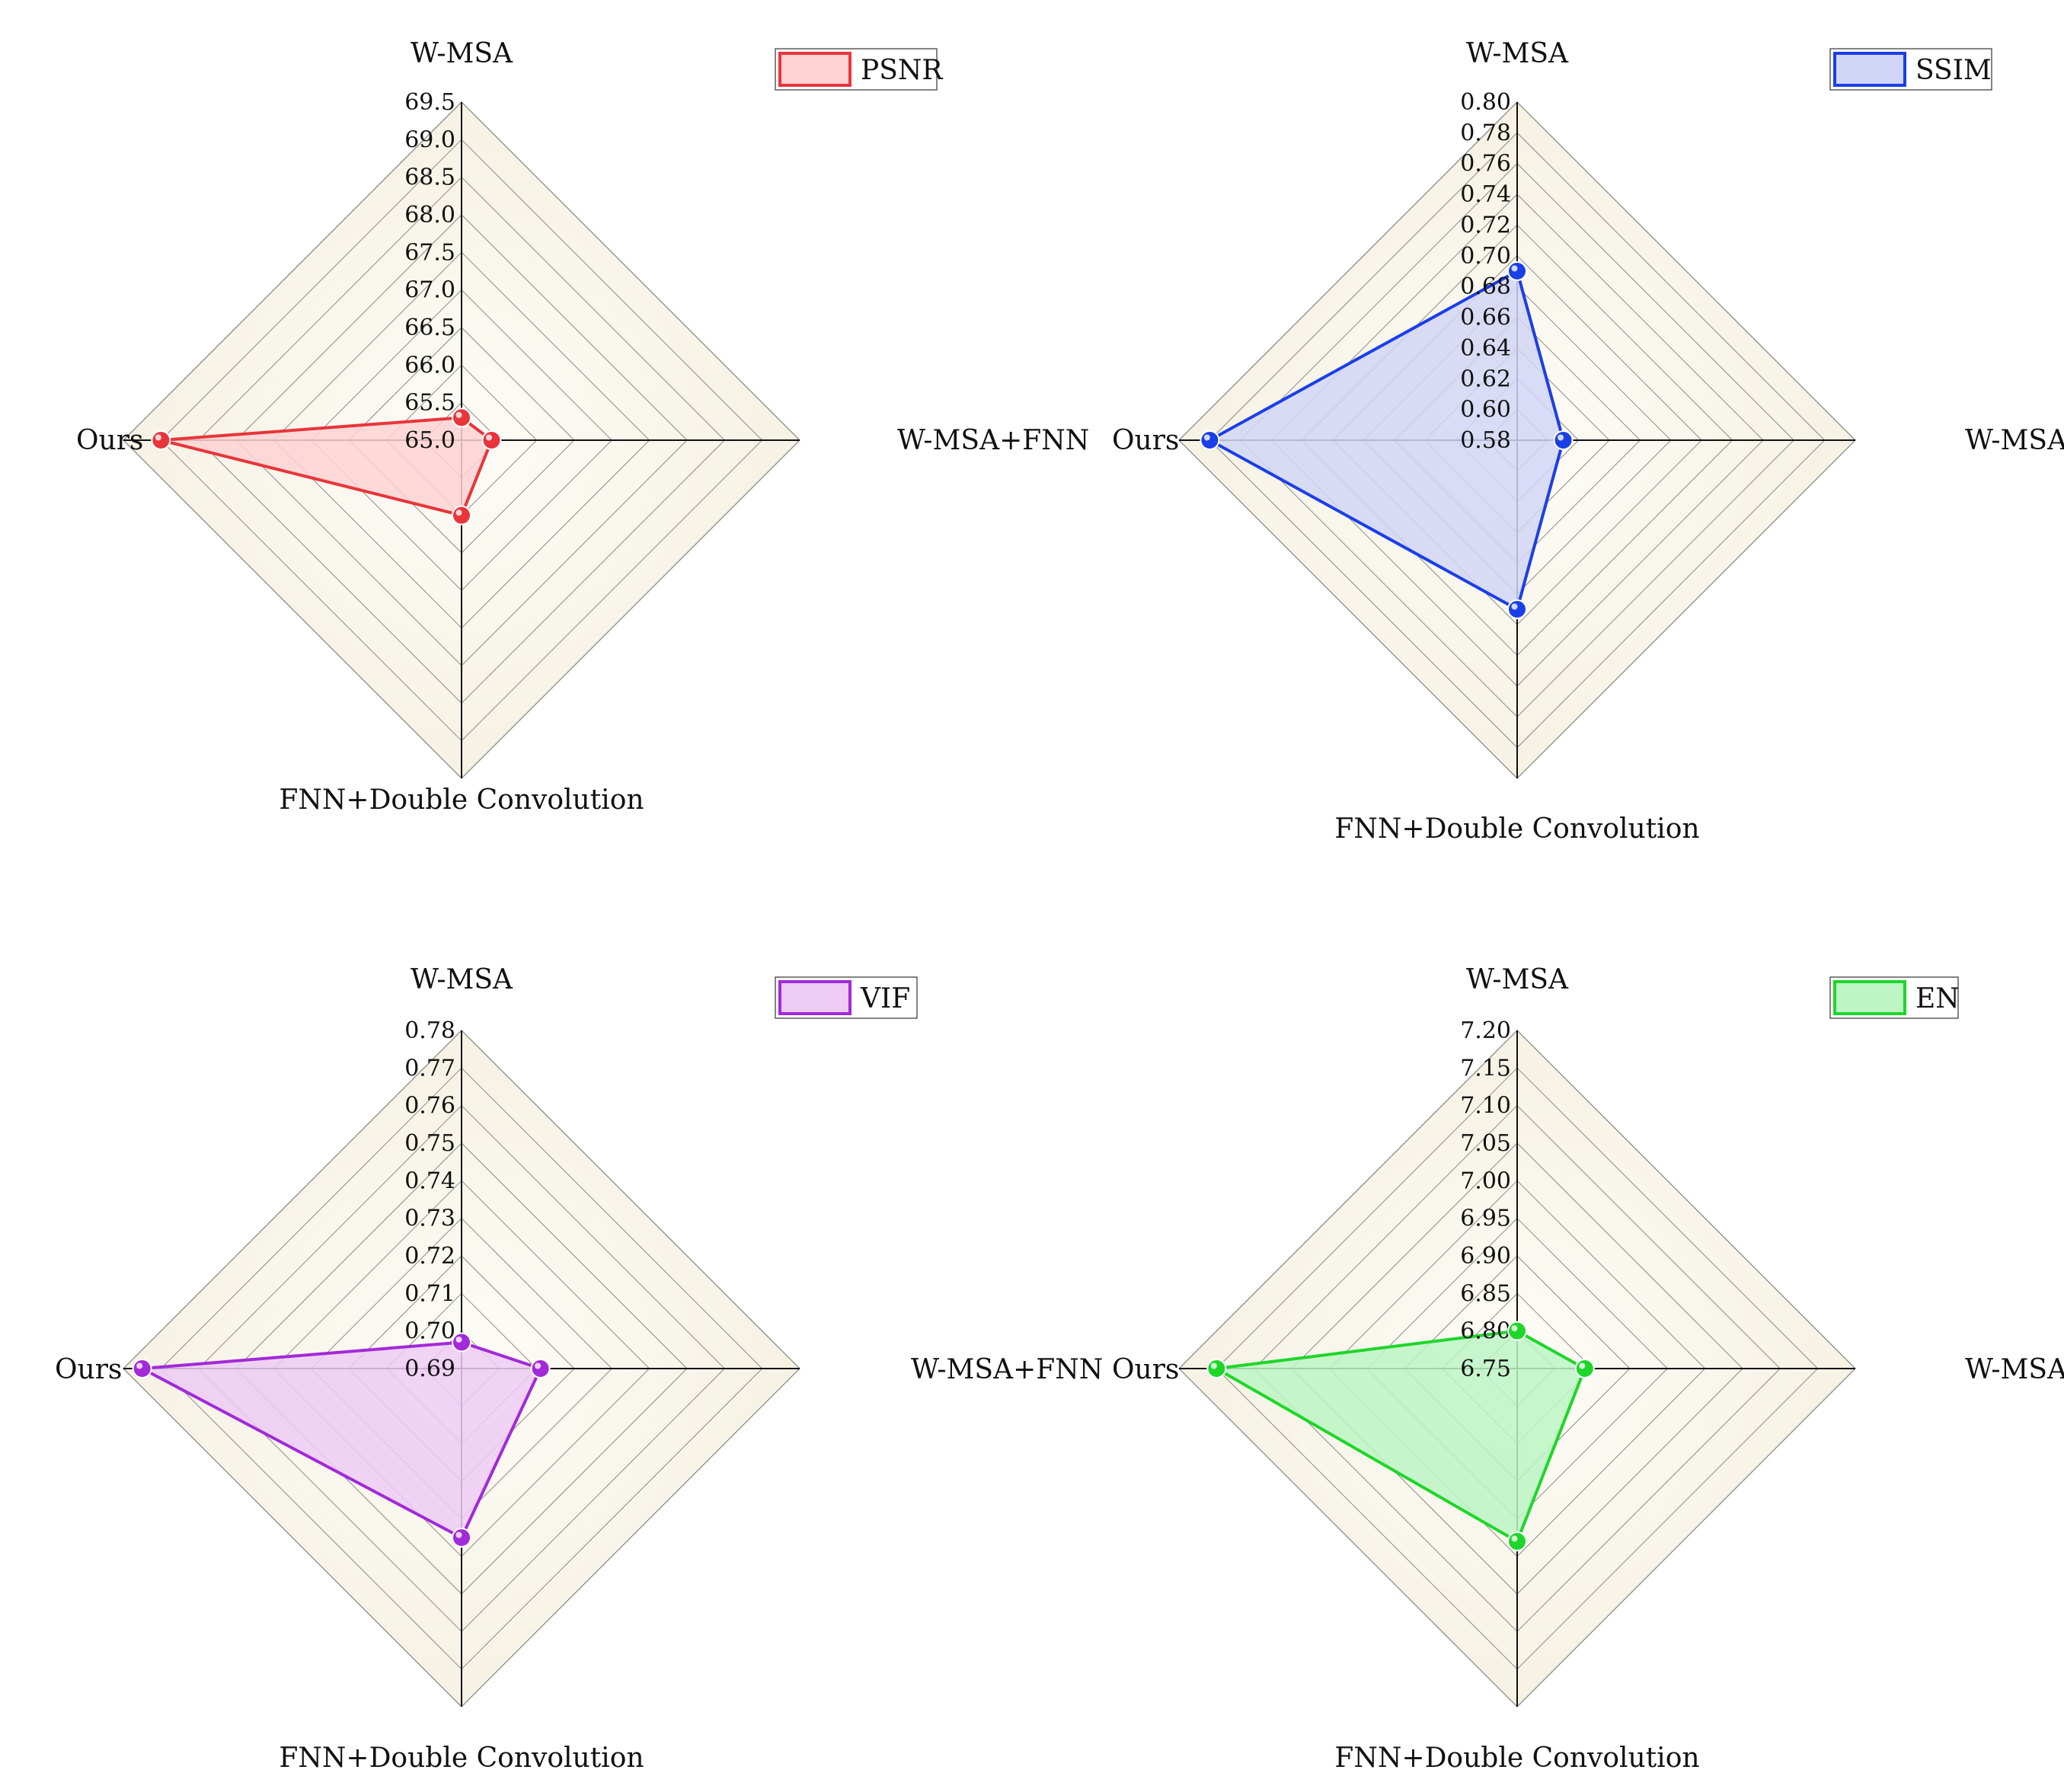  I want to click on legend: PSNR, so click(859, 69).